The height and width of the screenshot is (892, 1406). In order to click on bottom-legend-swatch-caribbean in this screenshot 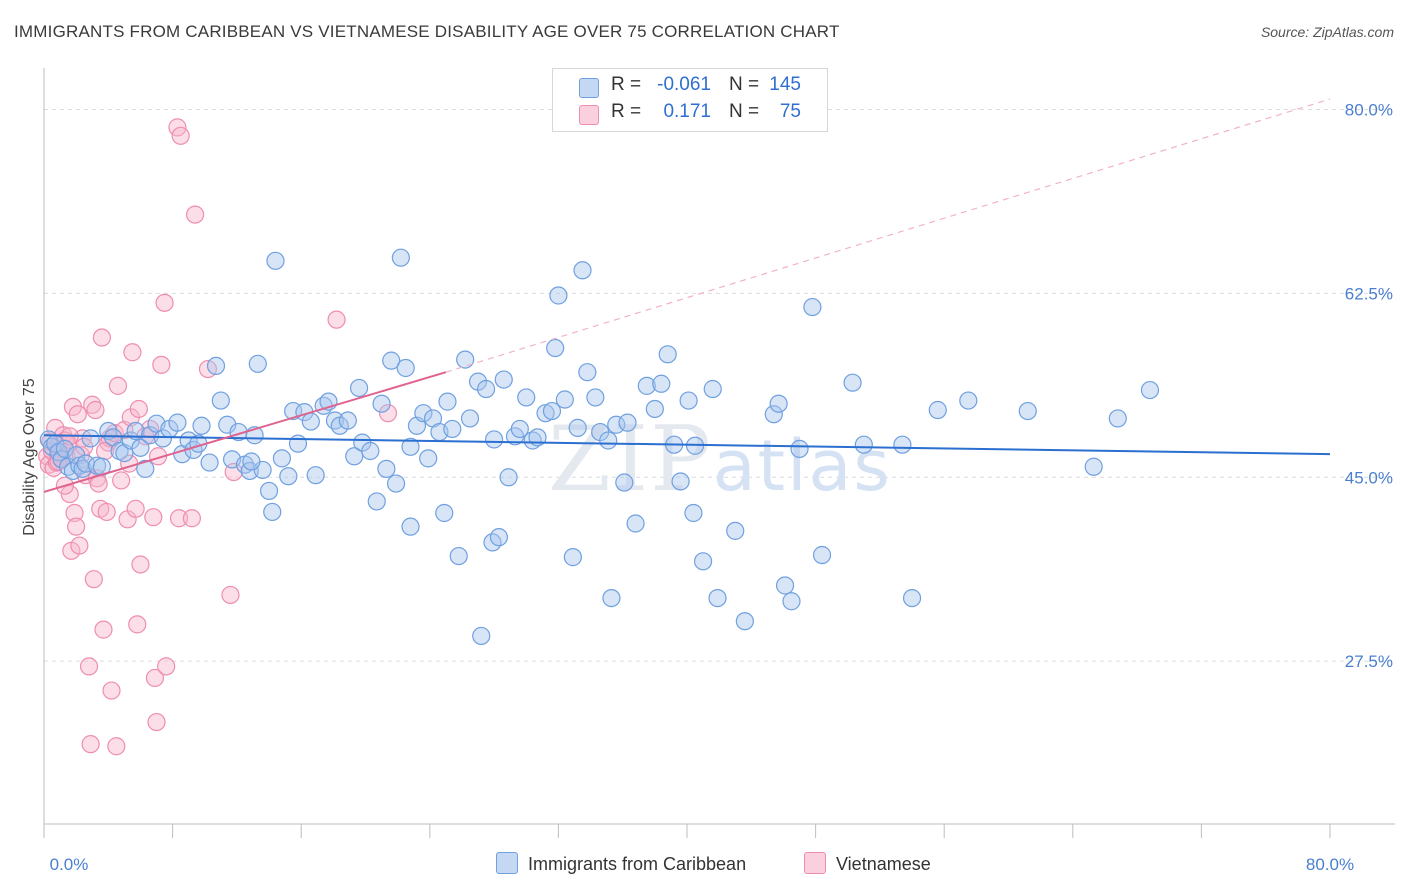, I will do `click(507, 863)`.